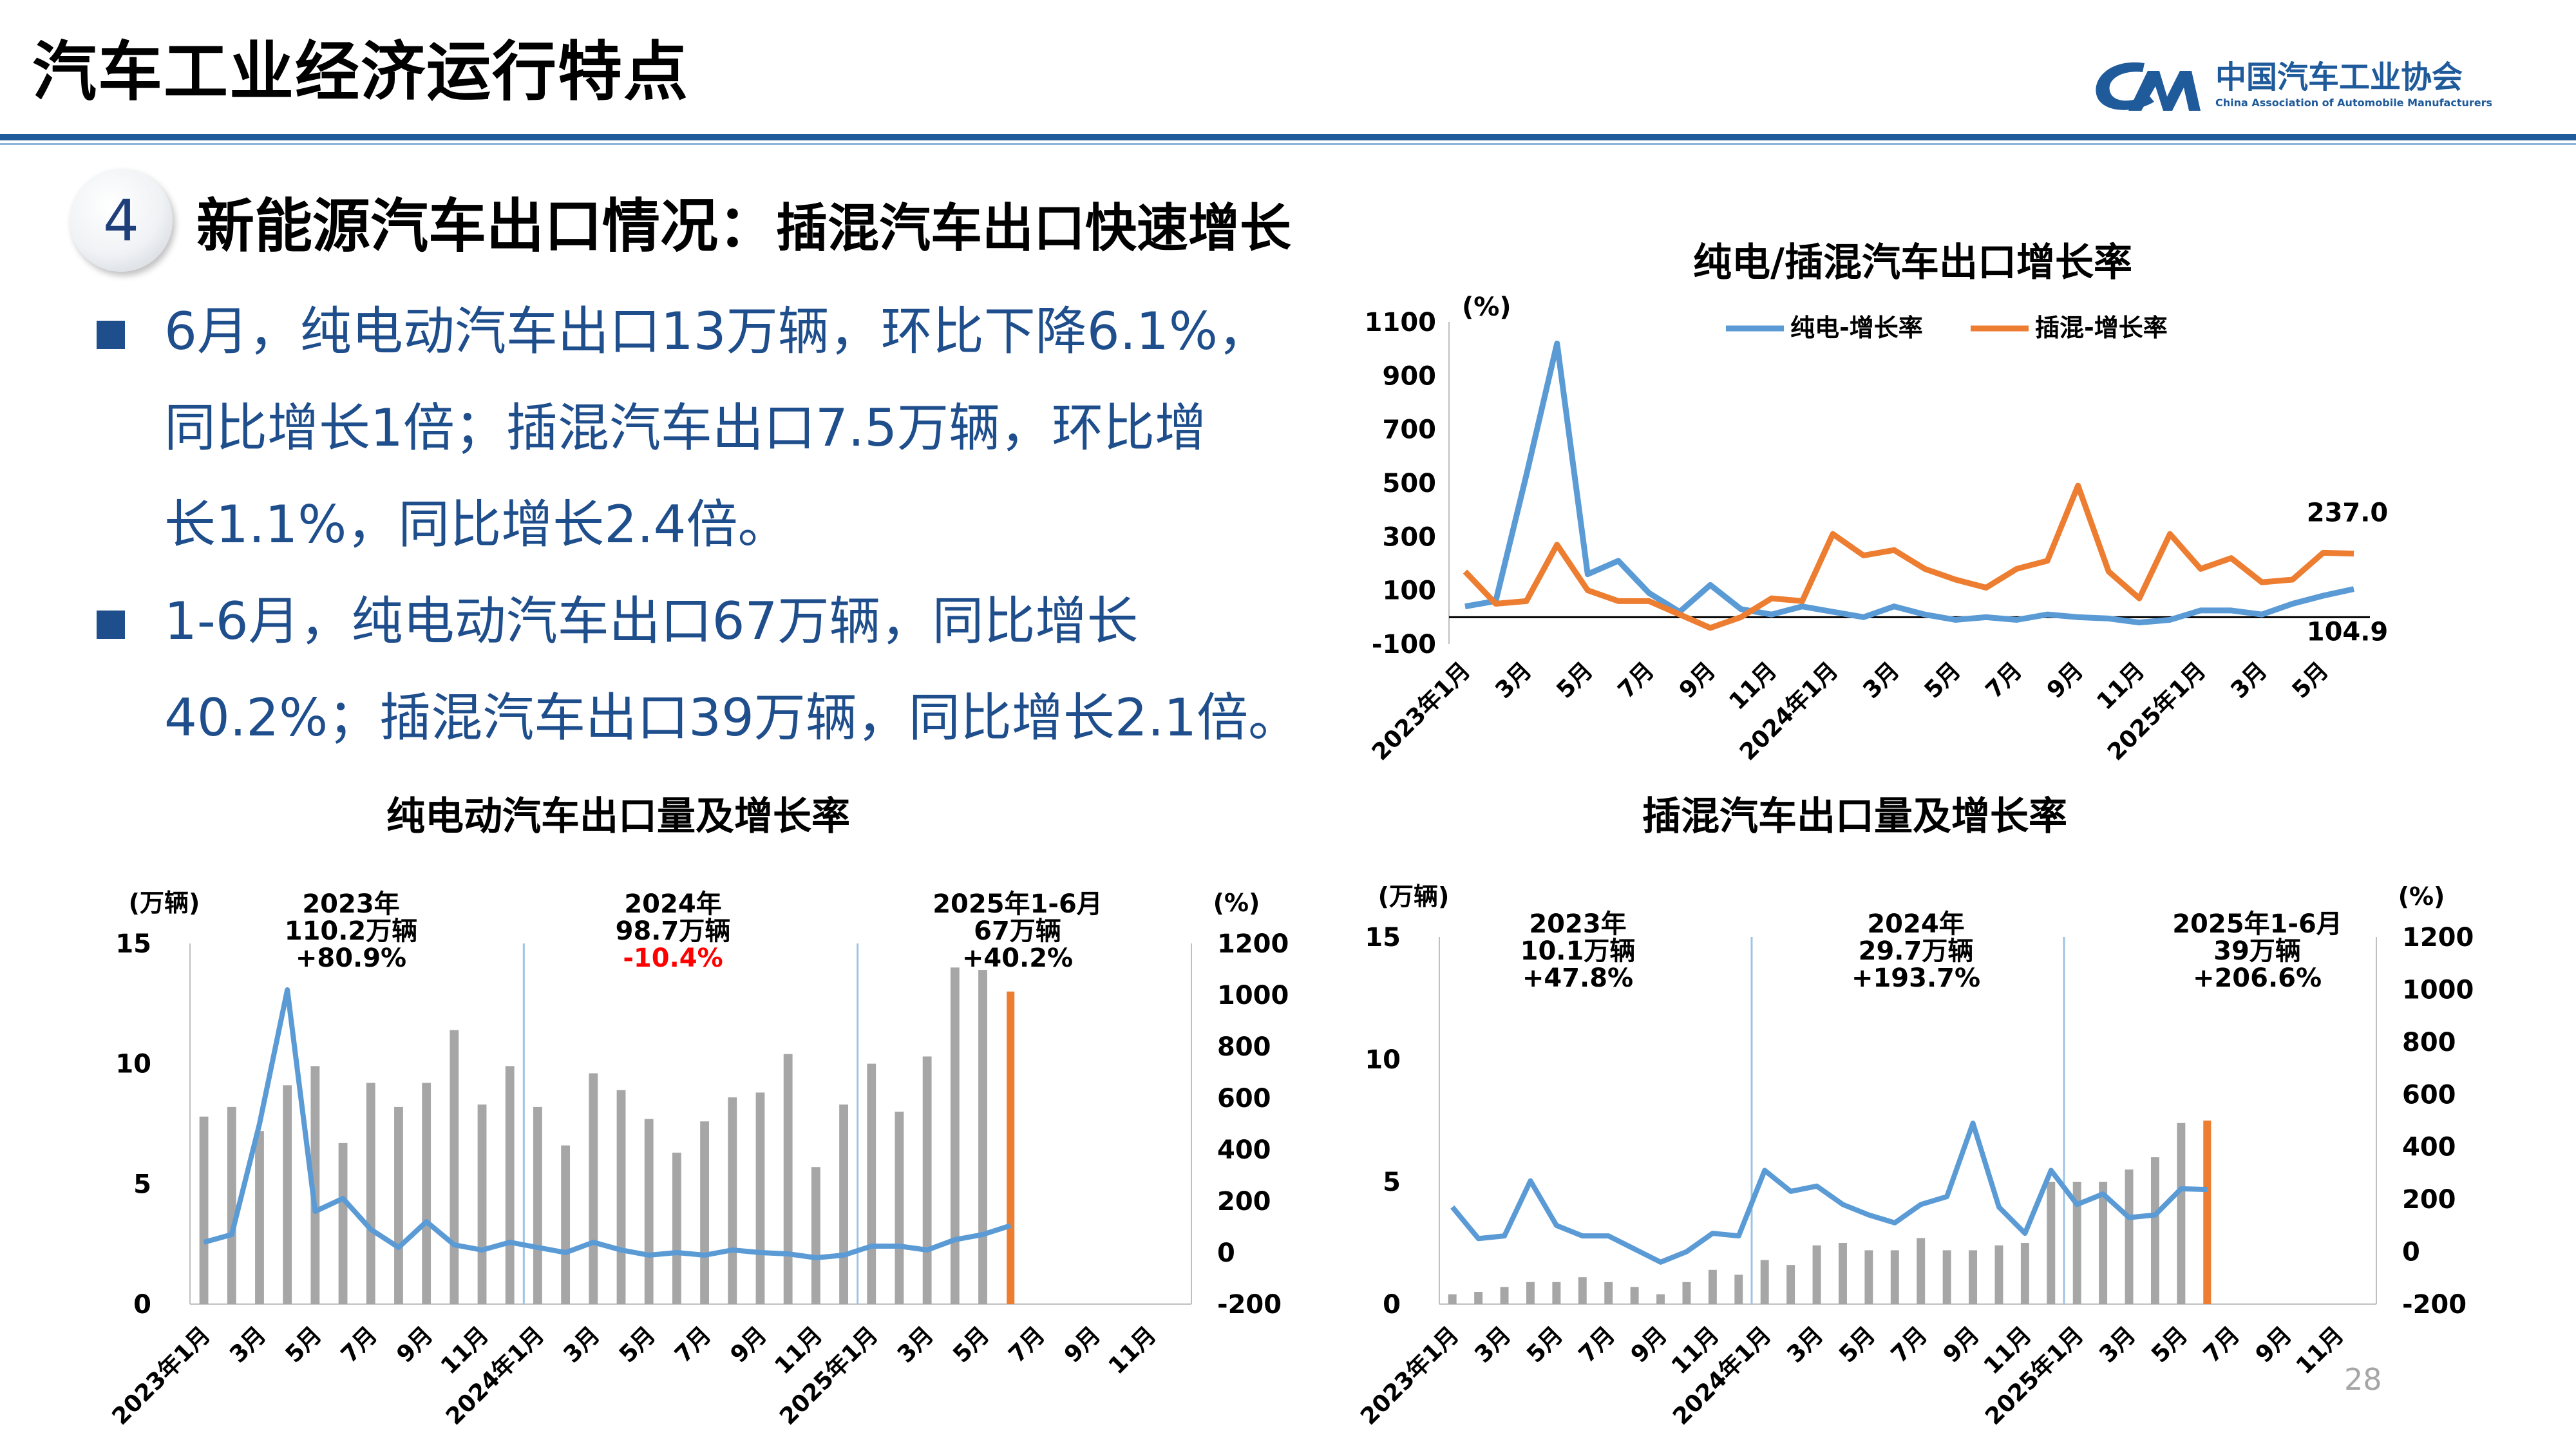 The image size is (2576, 1449). What do you see at coordinates (1916, 978) in the screenshot?
I see `annotation-growth: +193.7%` at bounding box center [1916, 978].